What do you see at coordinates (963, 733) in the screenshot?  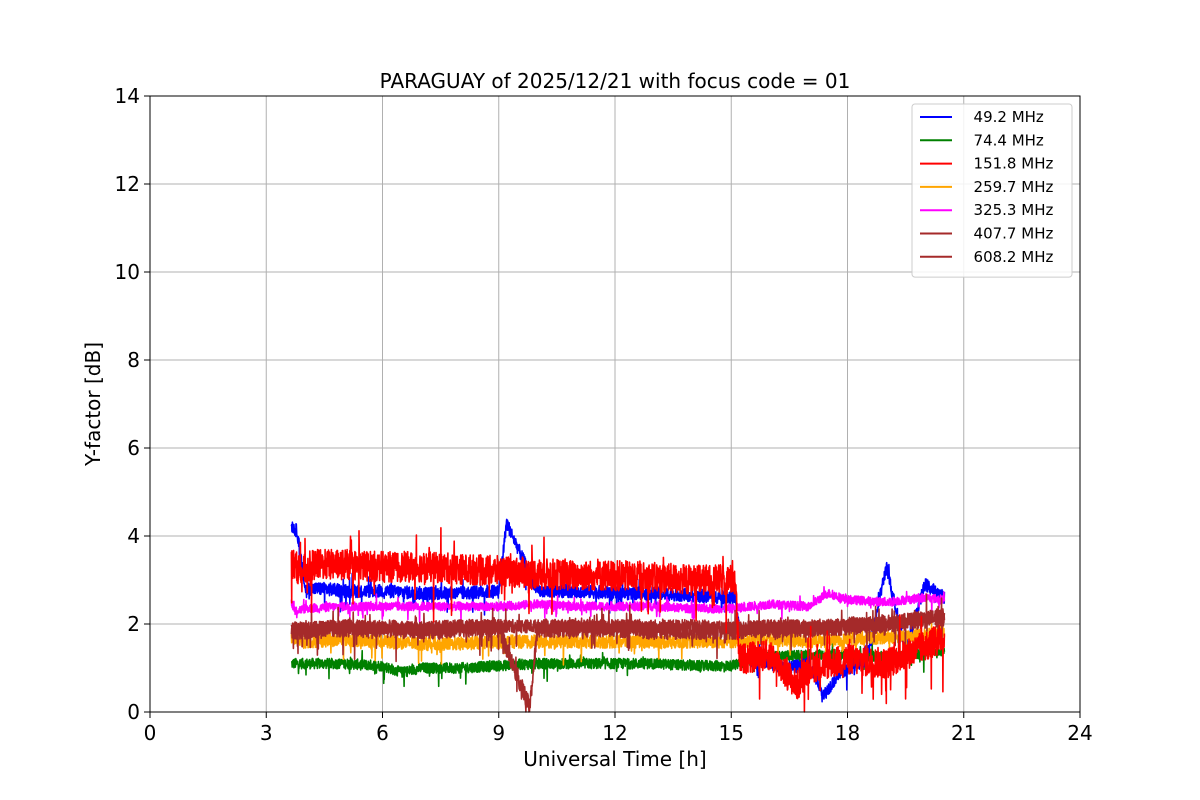 I see `x-tick-label: 21` at bounding box center [963, 733].